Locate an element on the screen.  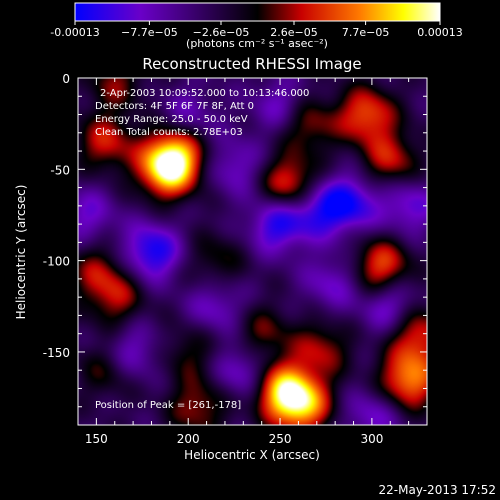
colorbar-tick-label: −2.6e−05 is located at coordinates (221, 32).